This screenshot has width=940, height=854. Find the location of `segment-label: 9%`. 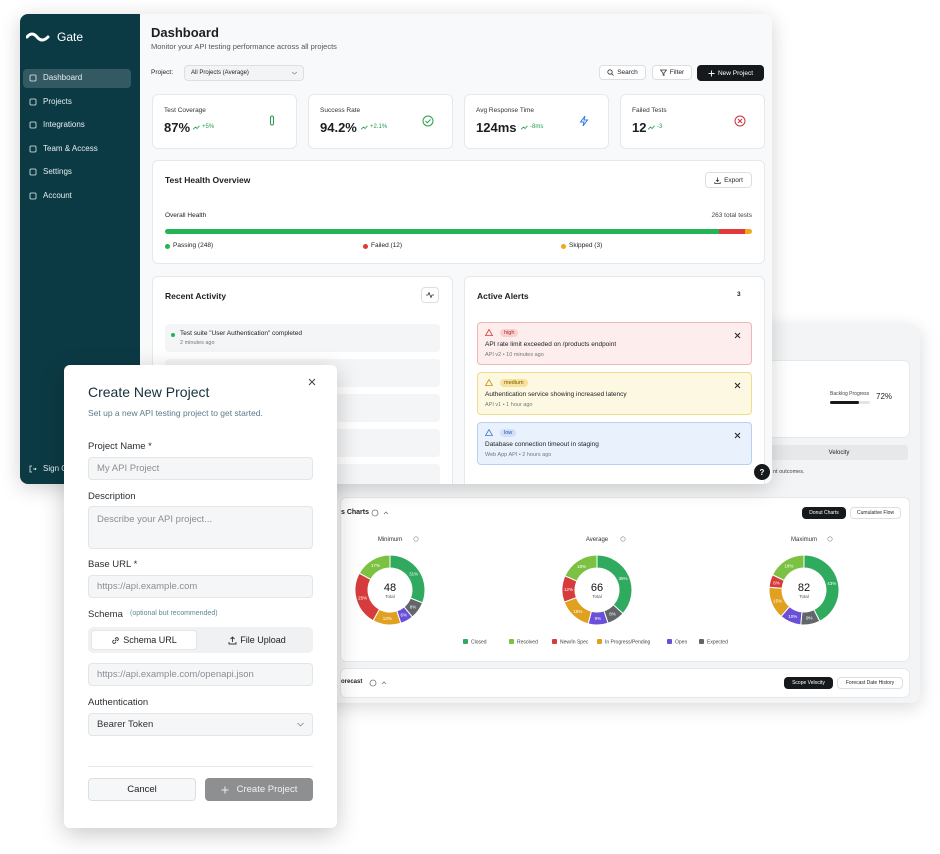

segment-label: 9% is located at coordinates (598, 618).